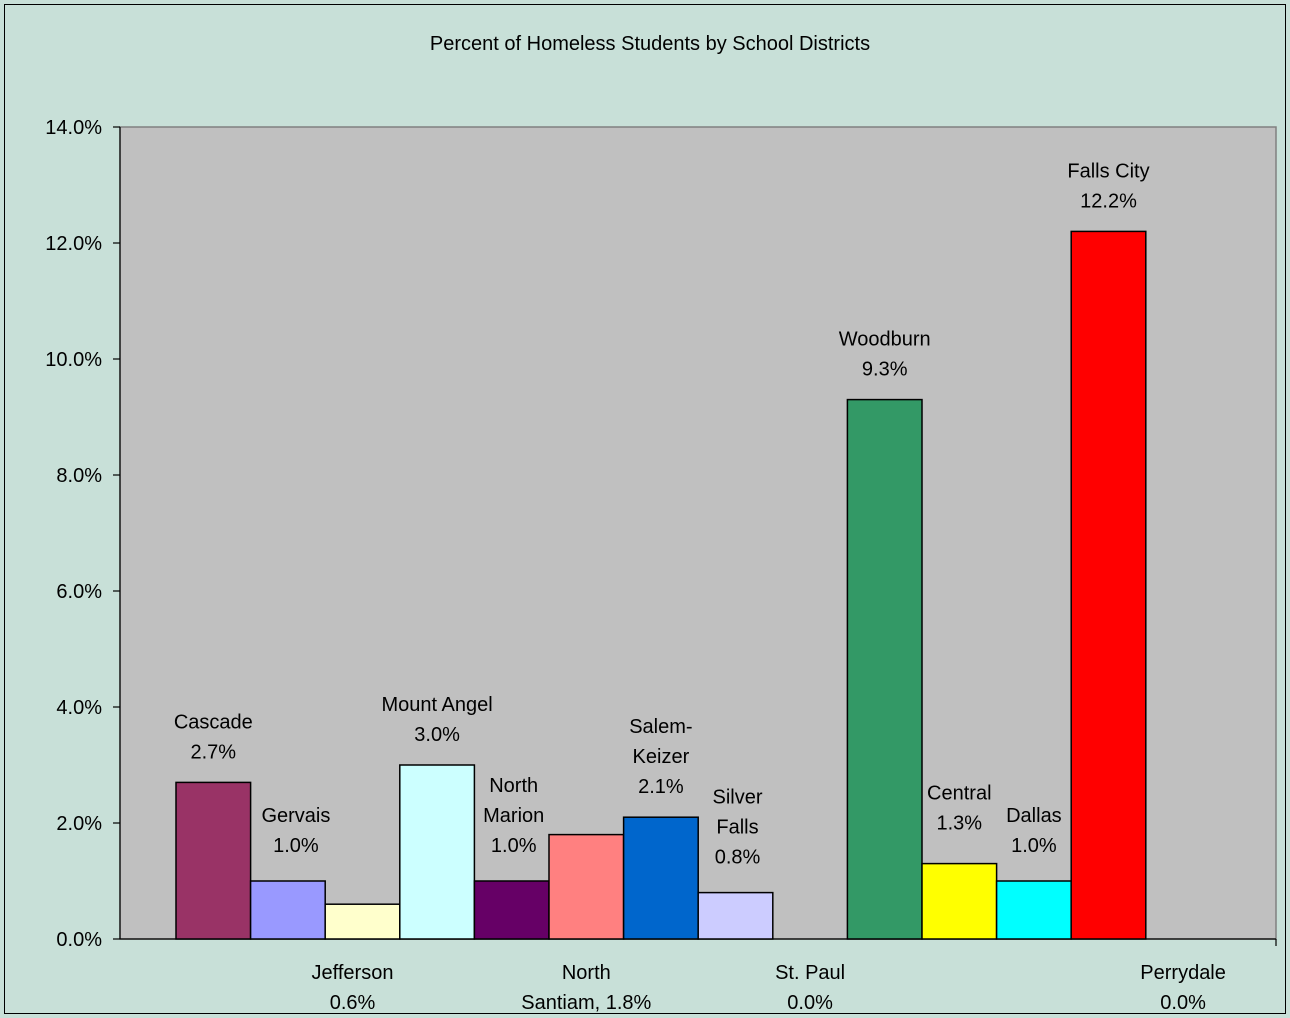 The height and width of the screenshot is (1018, 1290). Describe the element at coordinates (79, 708) in the screenshot. I see `y-tick-label: 4.0%` at that location.